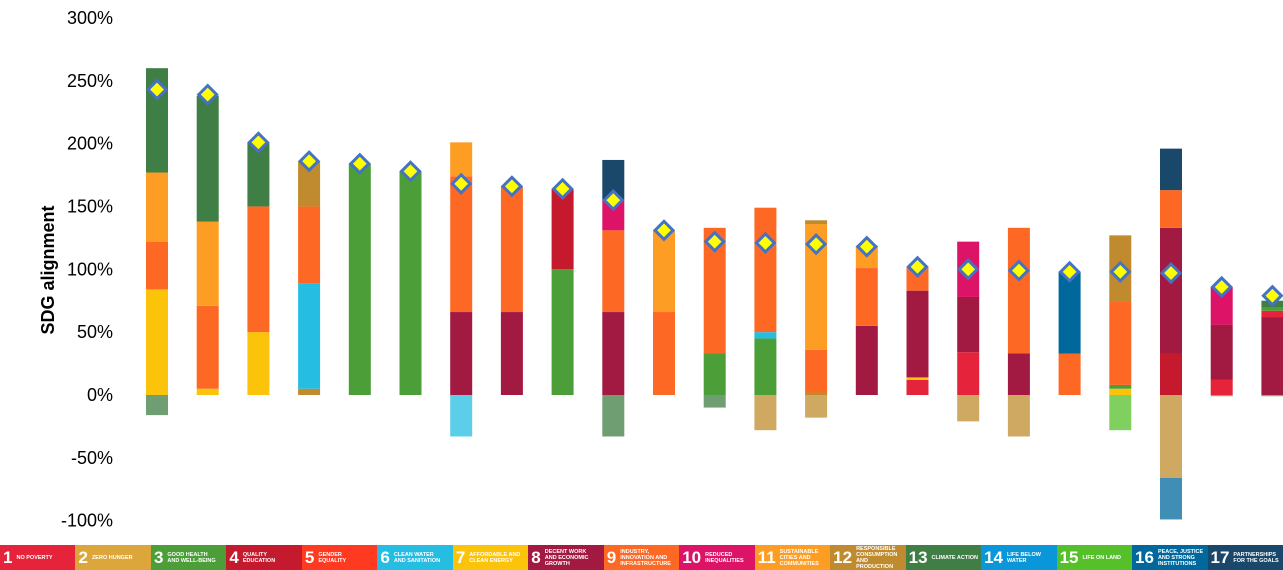 The width and height of the screenshot is (1283, 570). I want to click on sdg-tile-6: 6 CLEAN WATER AND SANITATION, so click(415, 557).